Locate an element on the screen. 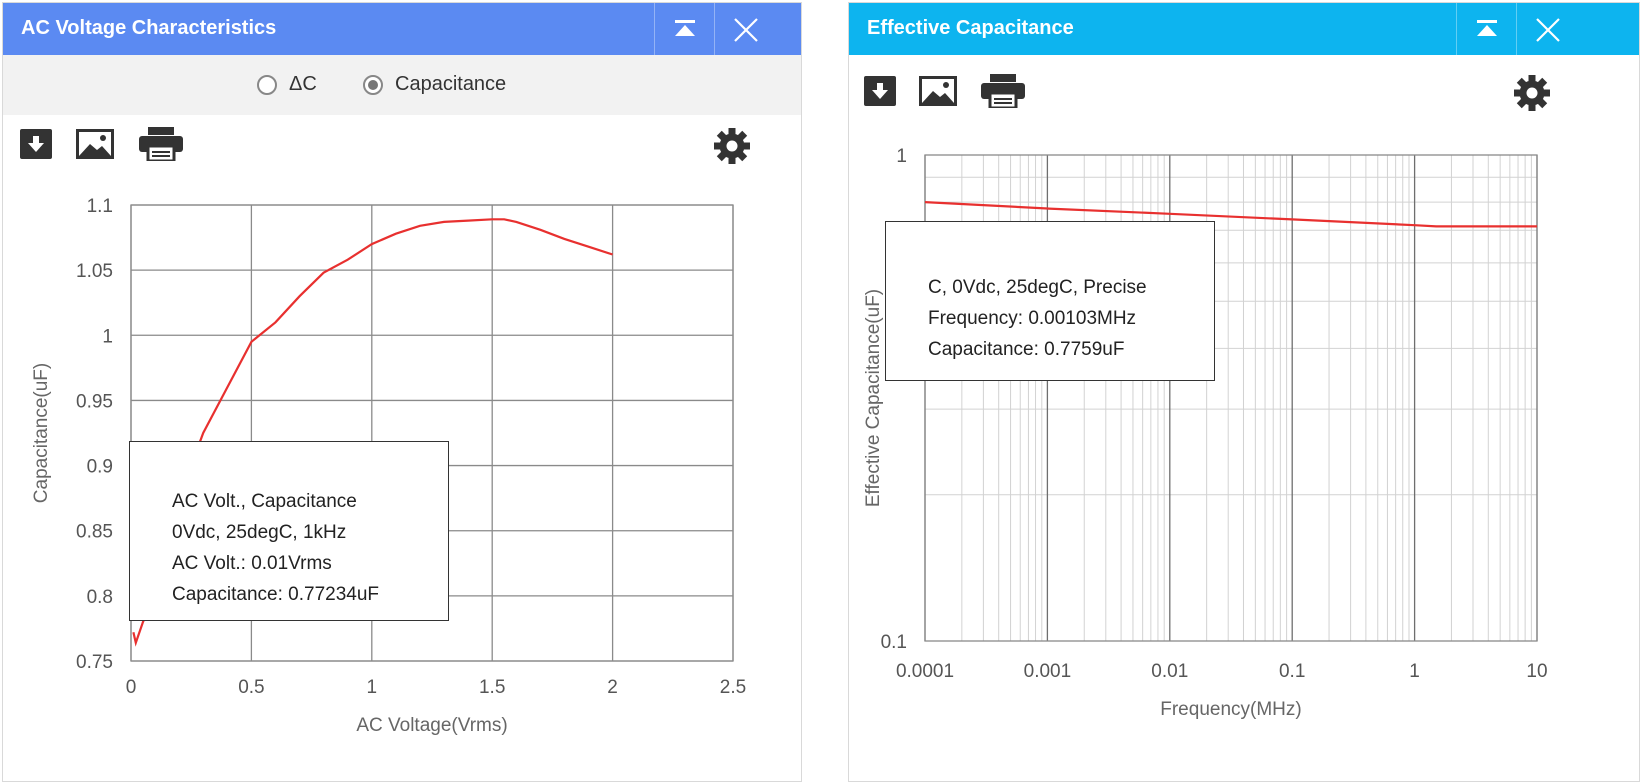 The width and height of the screenshot is (1642, 784). panel-title-bar: AC Voltage Characteristics is located at coordinates (402, 29).